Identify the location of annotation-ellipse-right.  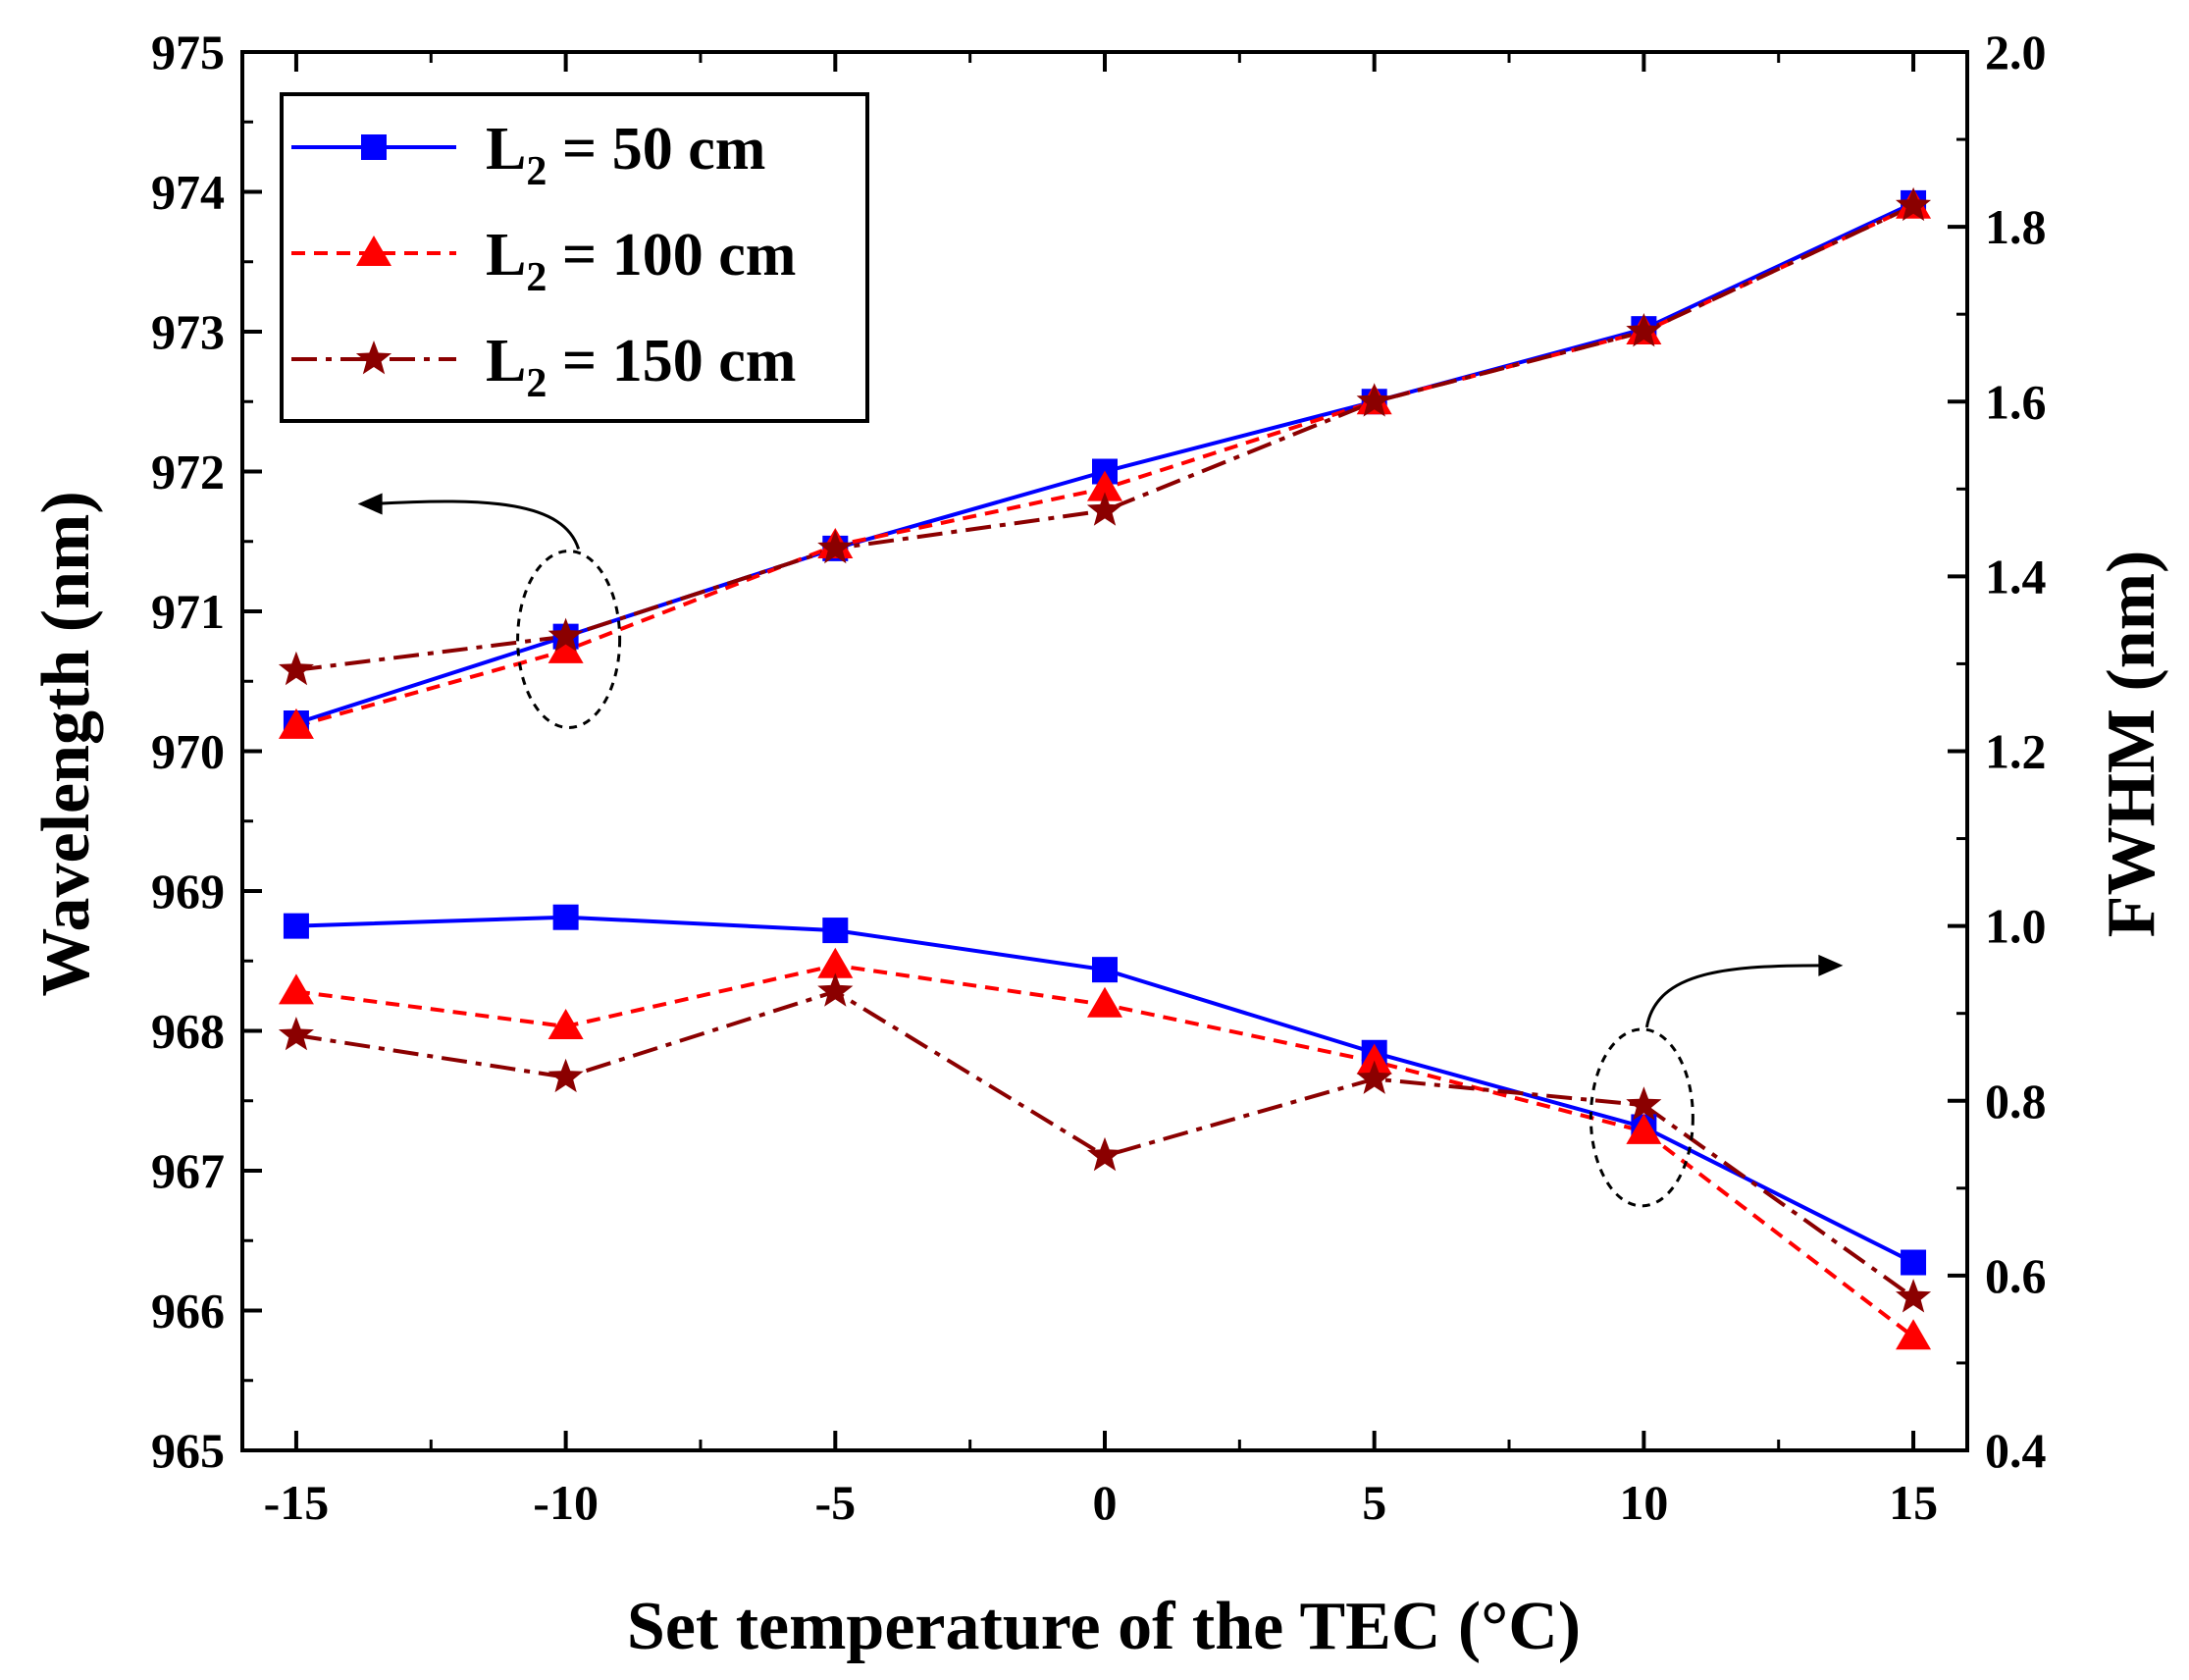
(1641, 1117).